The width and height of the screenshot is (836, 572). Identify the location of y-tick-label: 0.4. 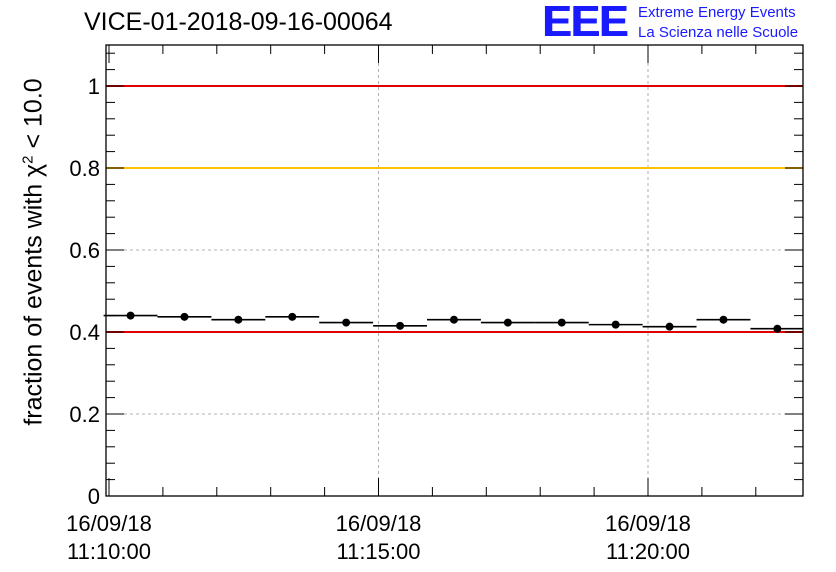
(84, 332).